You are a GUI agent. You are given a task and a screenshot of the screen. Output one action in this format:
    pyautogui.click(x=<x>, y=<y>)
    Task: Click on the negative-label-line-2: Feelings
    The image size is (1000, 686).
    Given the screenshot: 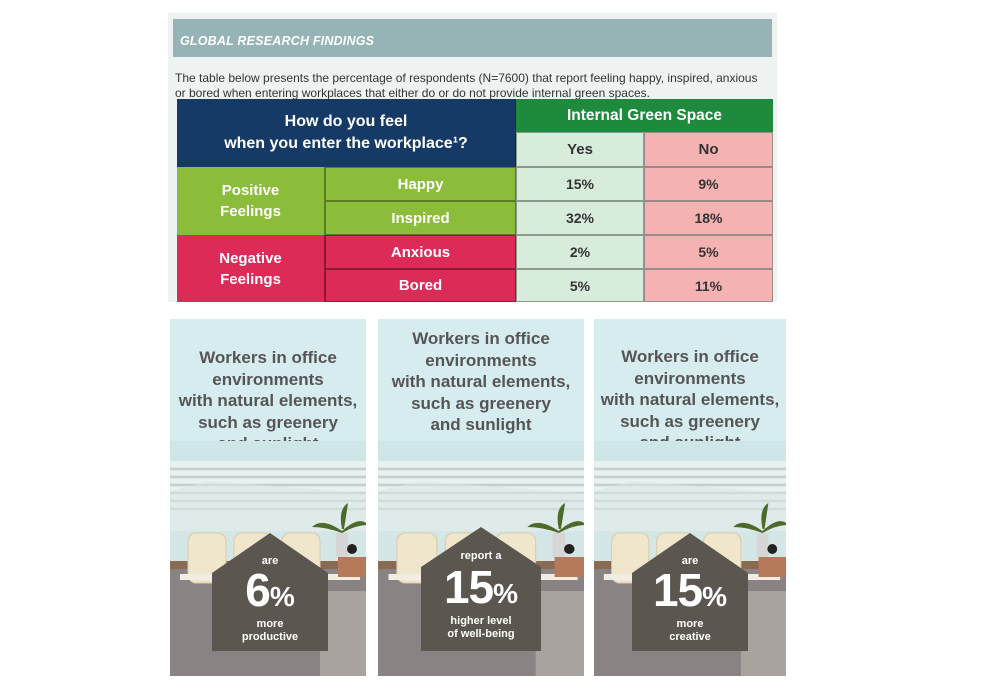 What is the action you would take?
    pyautogui.click(x=250, y=279)
    